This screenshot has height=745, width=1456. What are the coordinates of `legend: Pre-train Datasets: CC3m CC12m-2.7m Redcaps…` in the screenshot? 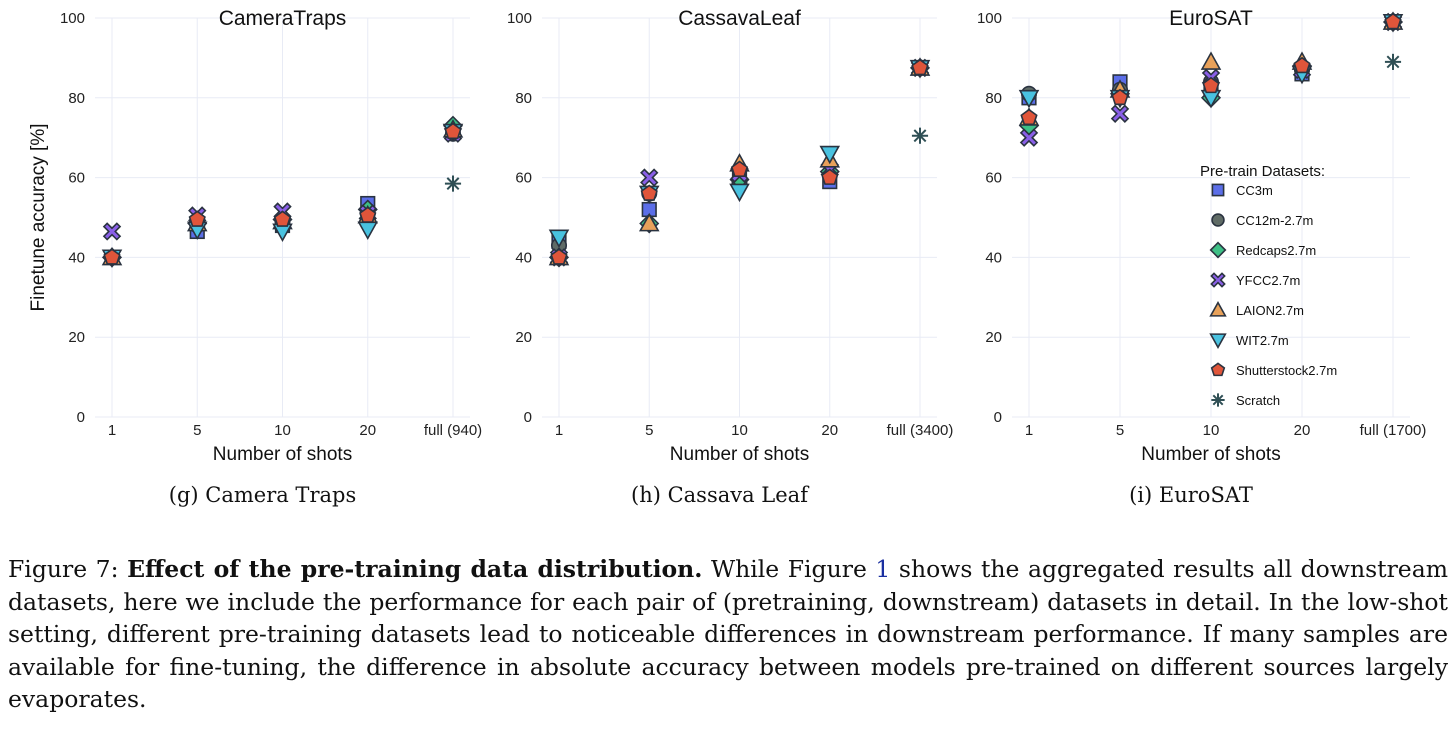 It's located at (1268, 285).